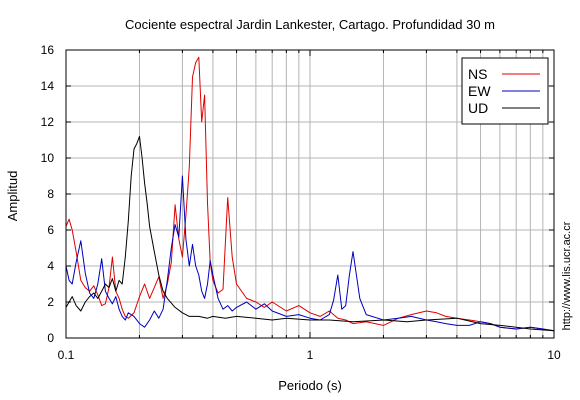 Image resolution: width=580 pixels, height=400 pixels. What do you see at coordinates (567, 275) in the screenshot?
I see `side-note-url: http://www.lis.ucr.ac.cr` at bounding box center [567, 275].